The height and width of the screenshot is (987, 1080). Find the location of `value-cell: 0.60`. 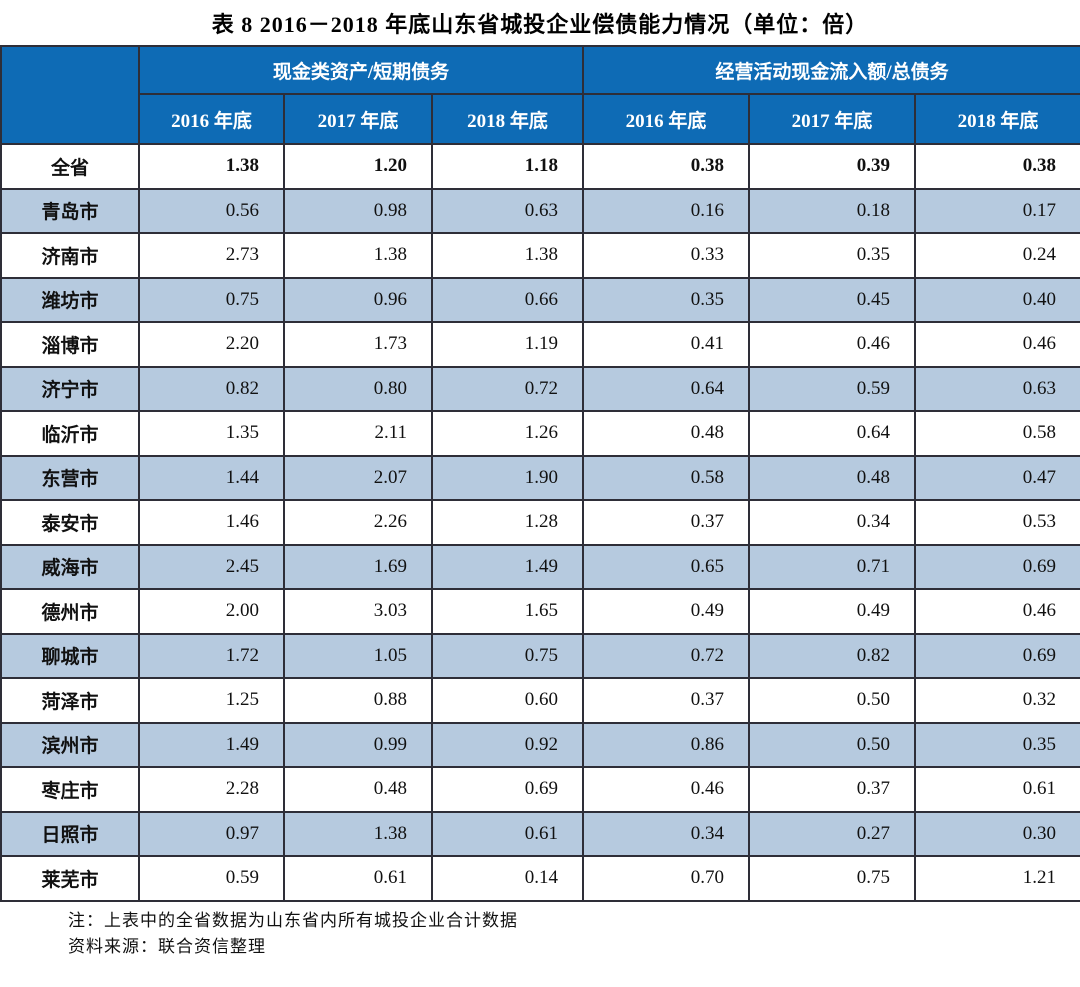

value-cell: 0.60 is located at coordinates (507, 700).